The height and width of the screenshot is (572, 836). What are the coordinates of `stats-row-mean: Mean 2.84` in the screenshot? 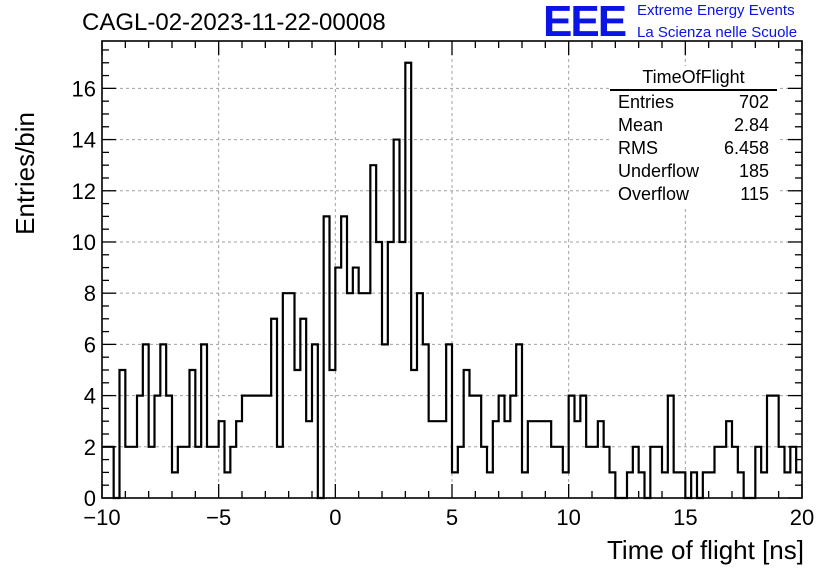 It's located at (693, 125).